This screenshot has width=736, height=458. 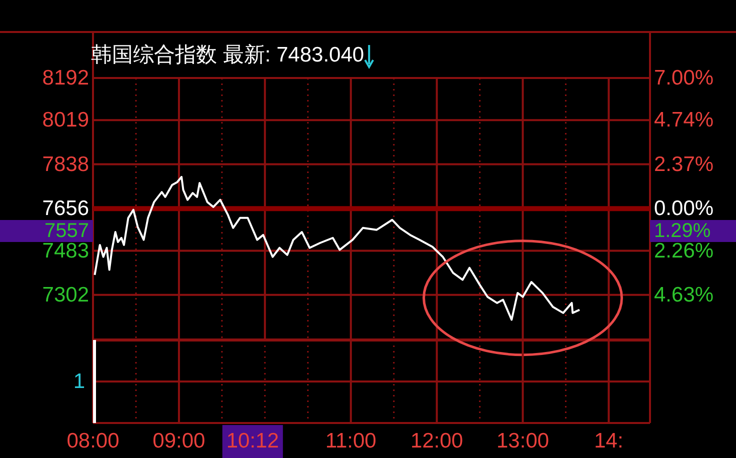 What do you see at coordinates (682, 231) in the screenshot?
I see `text: 1.29%` at bounding box center [682, 231].